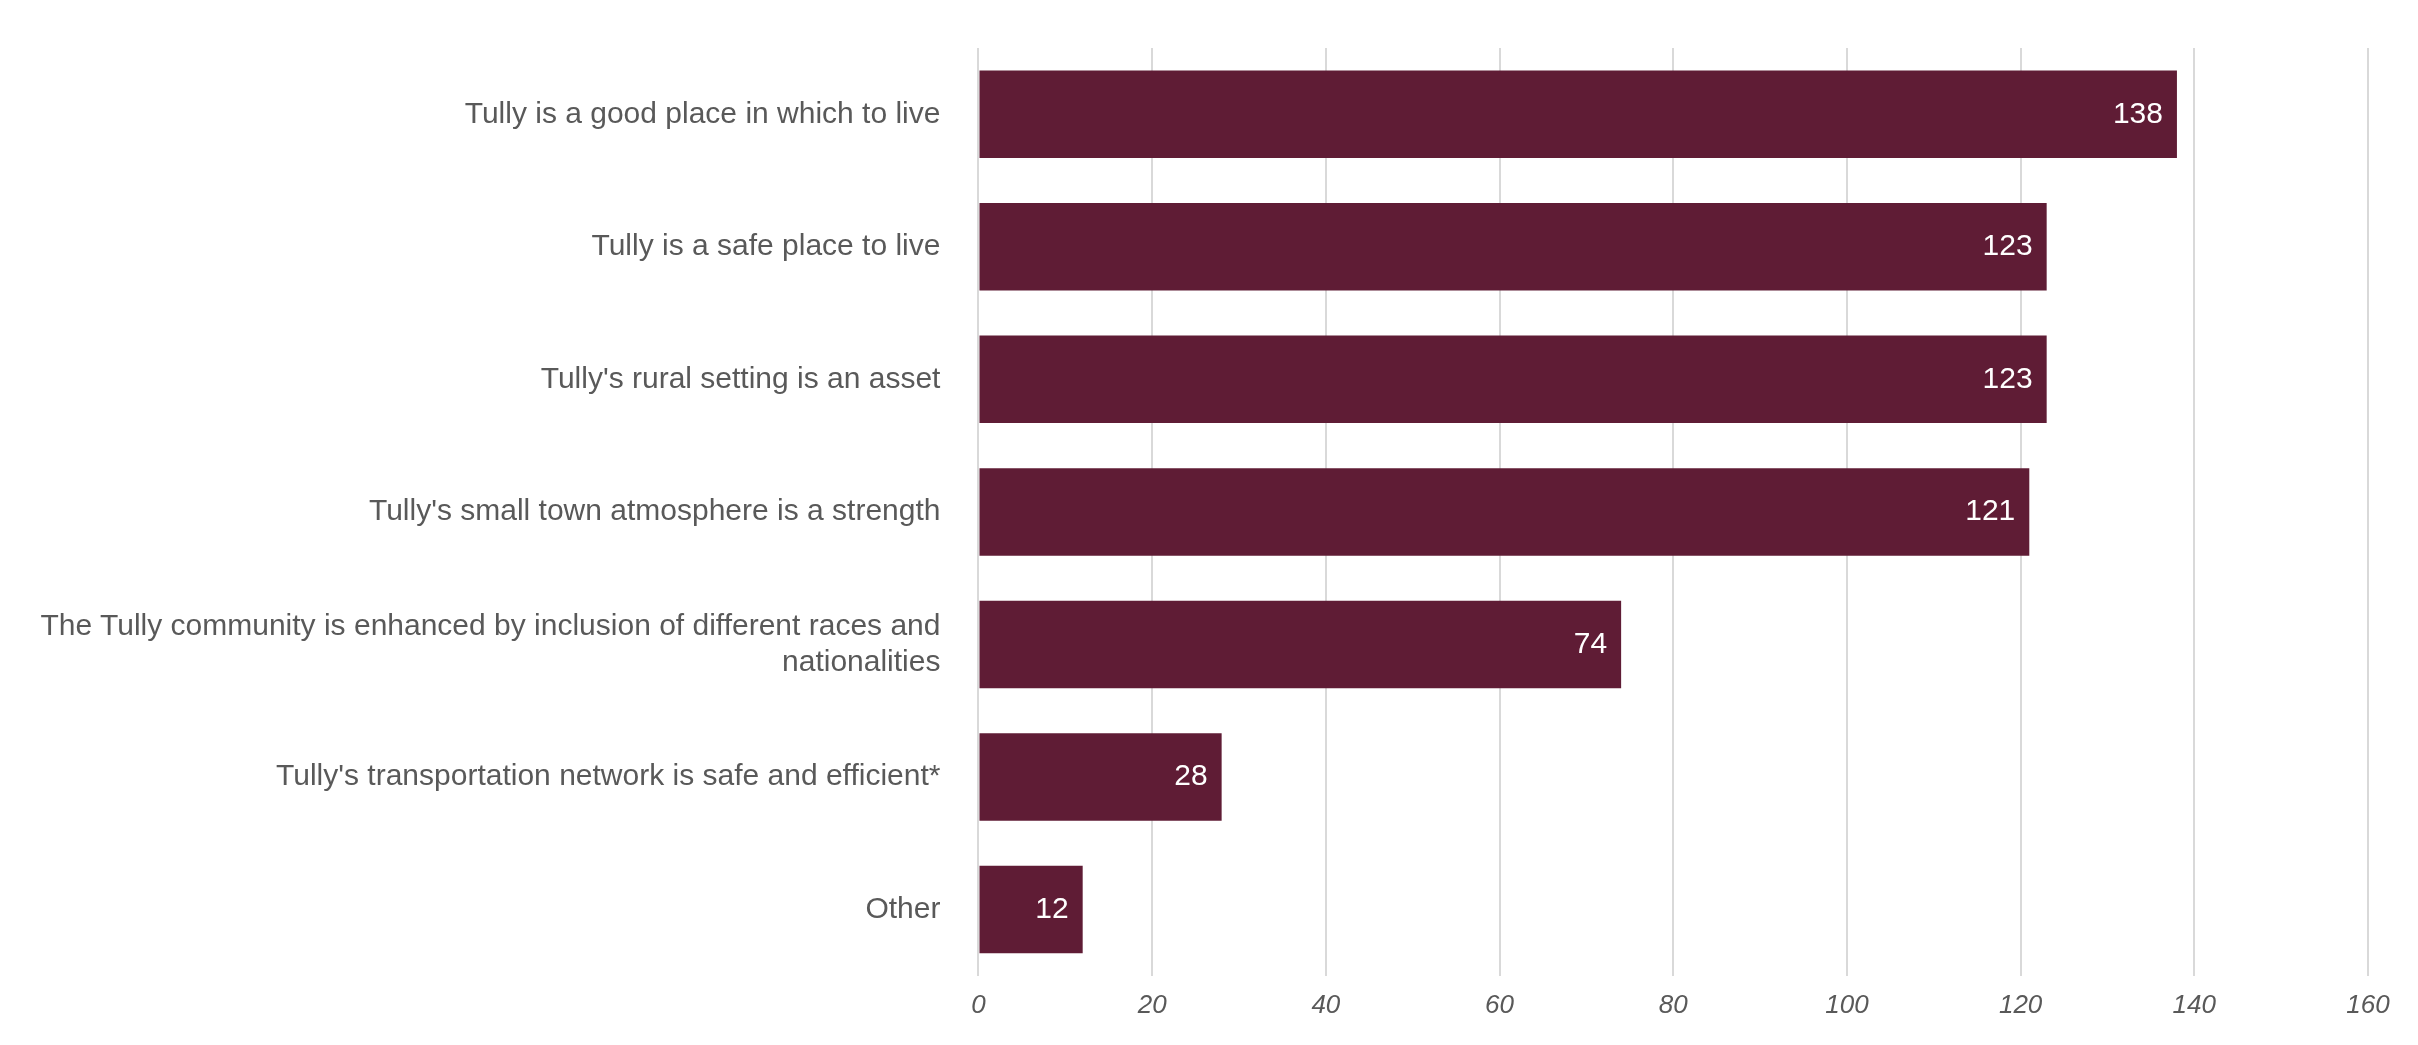 The image size is (2418, 1045). I want to click on data-label: 28, so click(1191, 775).